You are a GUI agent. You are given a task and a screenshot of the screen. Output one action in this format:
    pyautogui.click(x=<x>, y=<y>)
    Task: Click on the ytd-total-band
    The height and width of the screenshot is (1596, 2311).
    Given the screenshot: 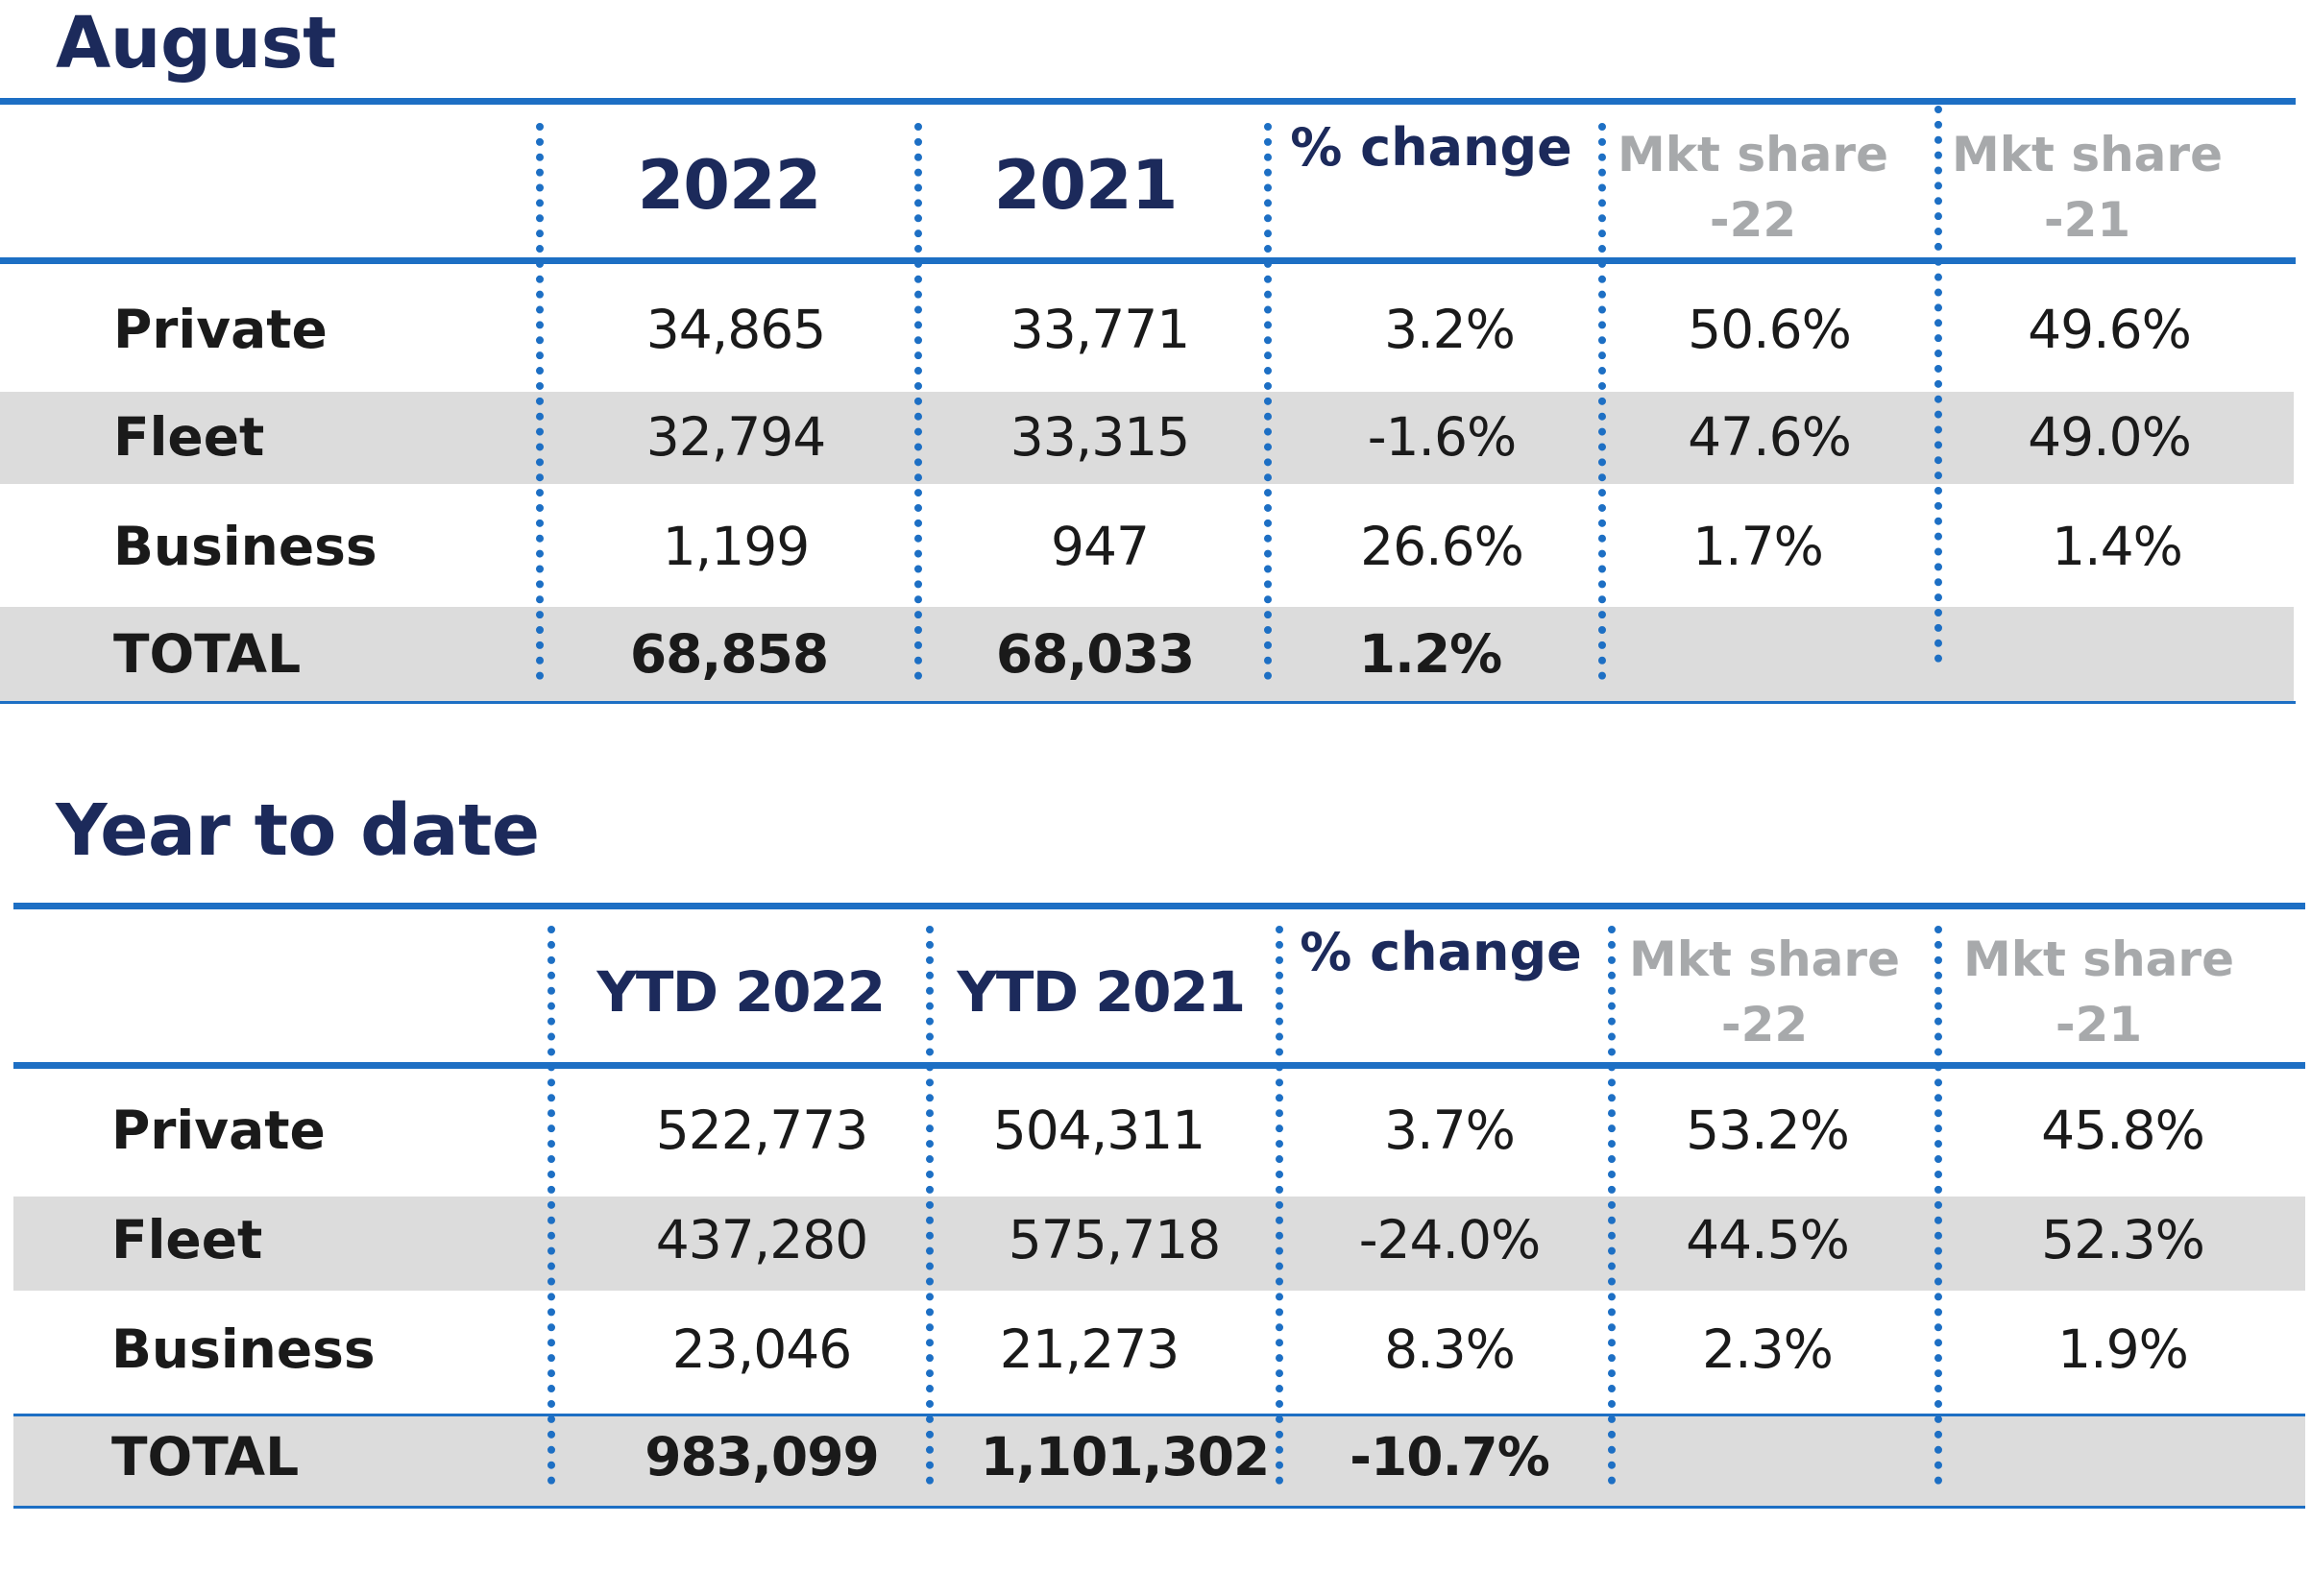 What is the action you would take?
    pyautogui.click(x=1159, y=1461)
    